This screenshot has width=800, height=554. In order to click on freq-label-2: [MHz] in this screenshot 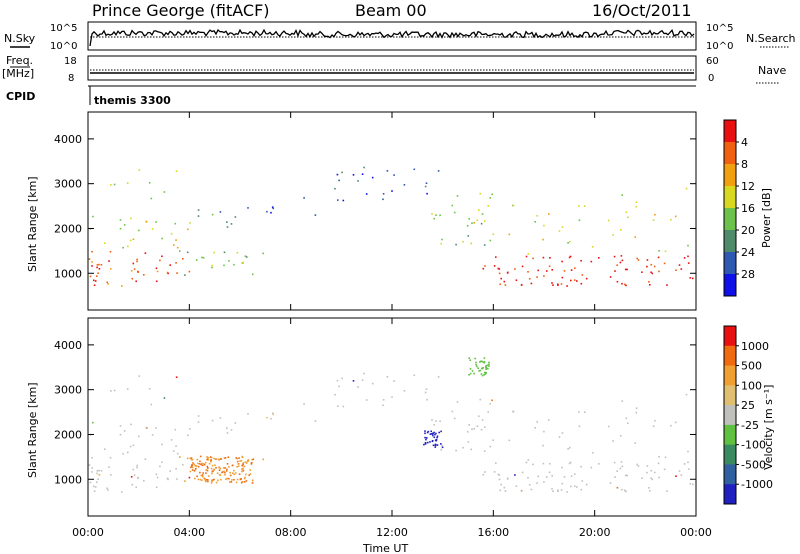, I will do `click(18, 73)`.